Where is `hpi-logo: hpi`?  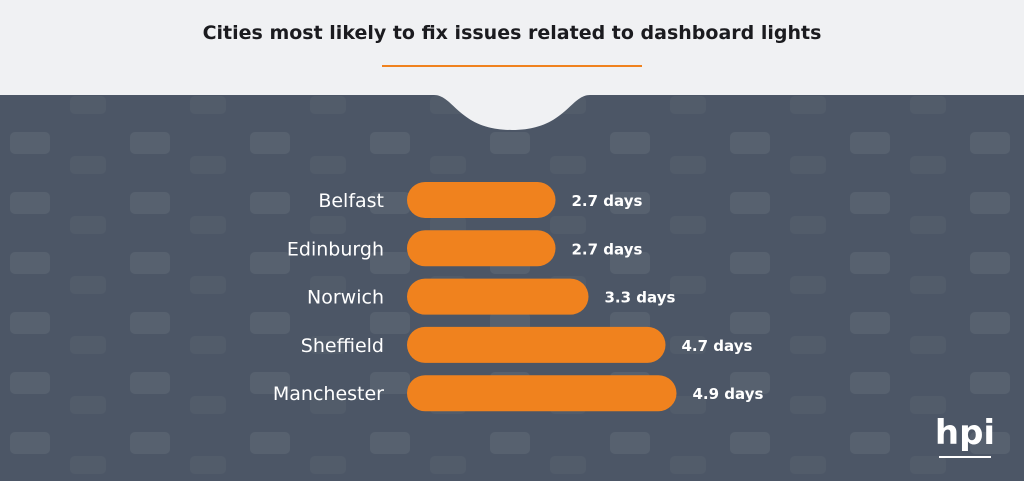
hpi-logo: hpi is located at coordinates (965, 433).